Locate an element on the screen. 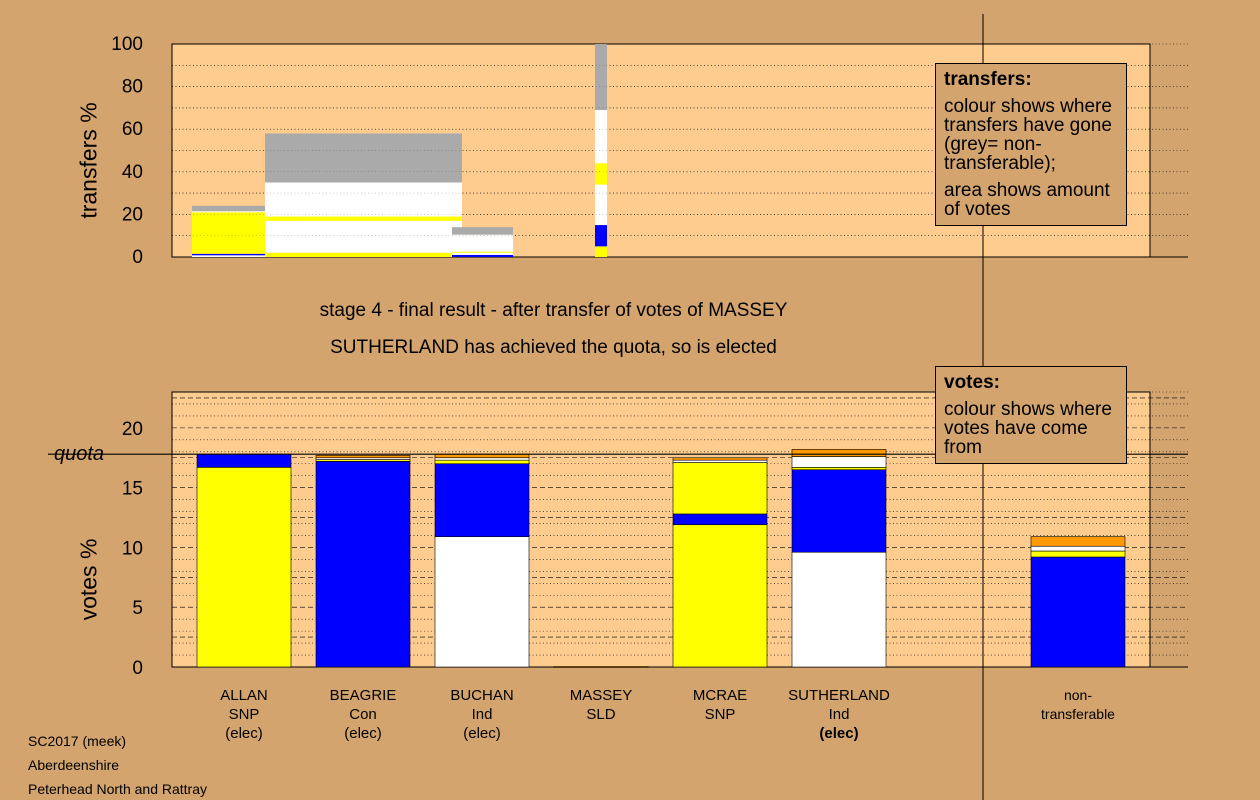 The height and width of the screenshot is (800, 1260). candidate-label-line: ALLAN is located at coordinates (244, 695).